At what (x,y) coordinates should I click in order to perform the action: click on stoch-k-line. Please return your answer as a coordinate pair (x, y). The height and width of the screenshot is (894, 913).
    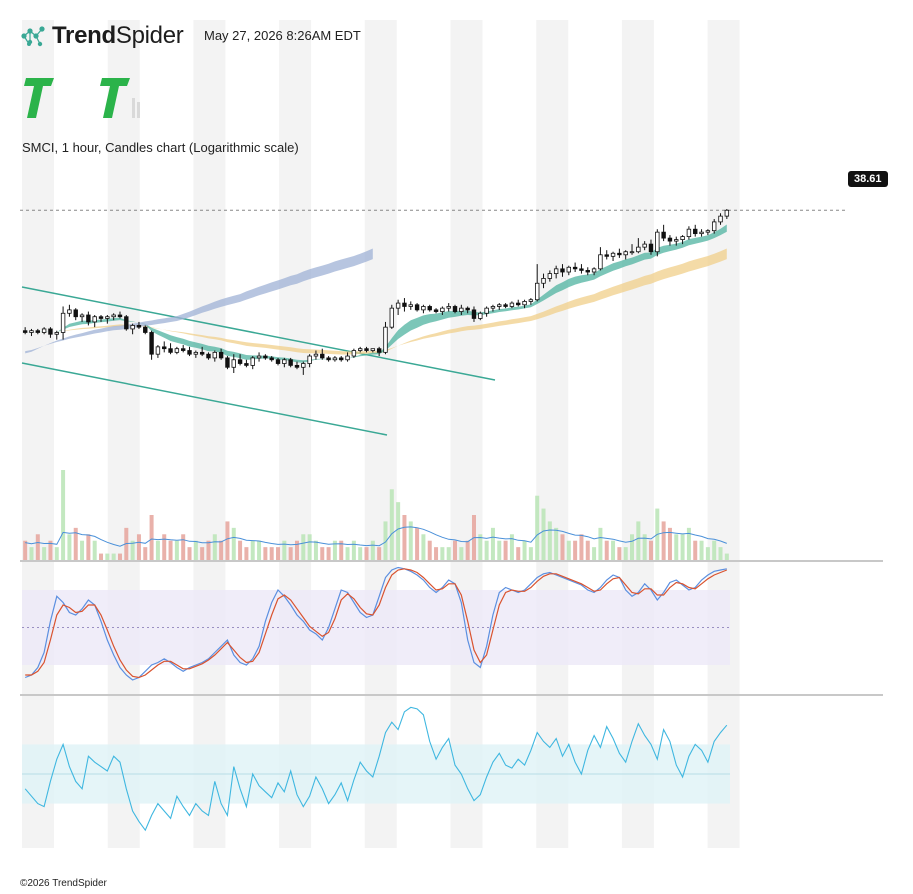
    Looking at the image, I should click on (375, 623).